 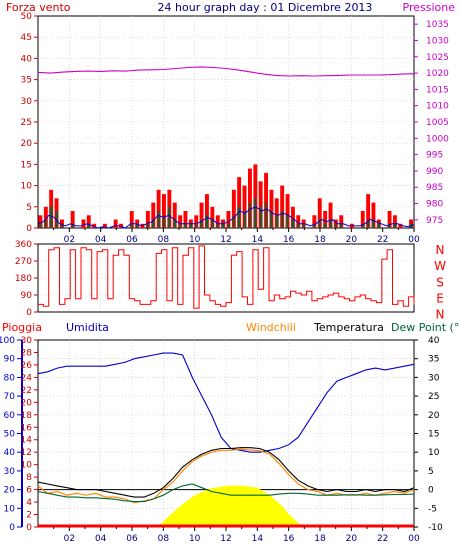 What do you see at coordinates (265, 7) in the screenshot?
I see `chart-title: 24 hour graph day : 01 Dicembre 2013` at bounding box center [265, 7].